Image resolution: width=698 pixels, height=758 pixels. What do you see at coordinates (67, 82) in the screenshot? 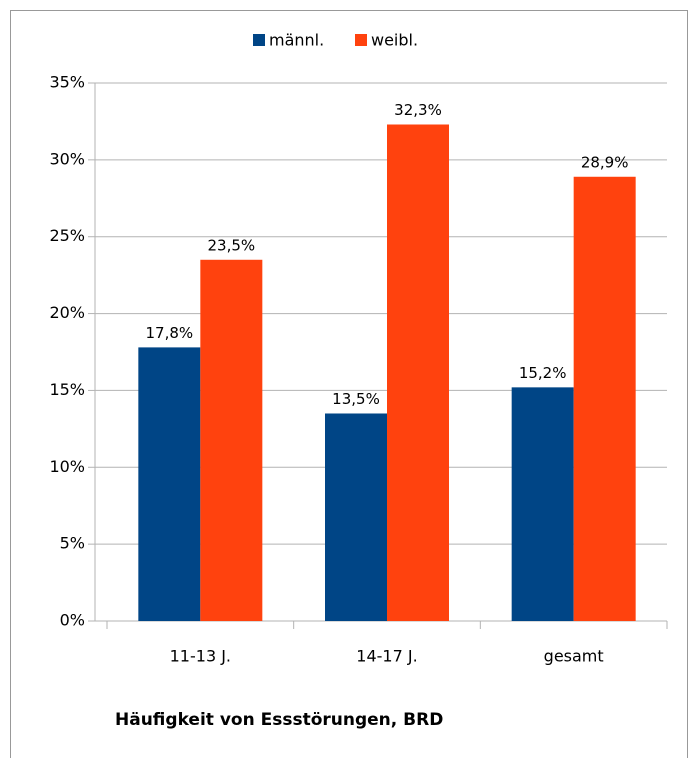
I see `y-tick-label: 35%` at bounding box center [67, 82].